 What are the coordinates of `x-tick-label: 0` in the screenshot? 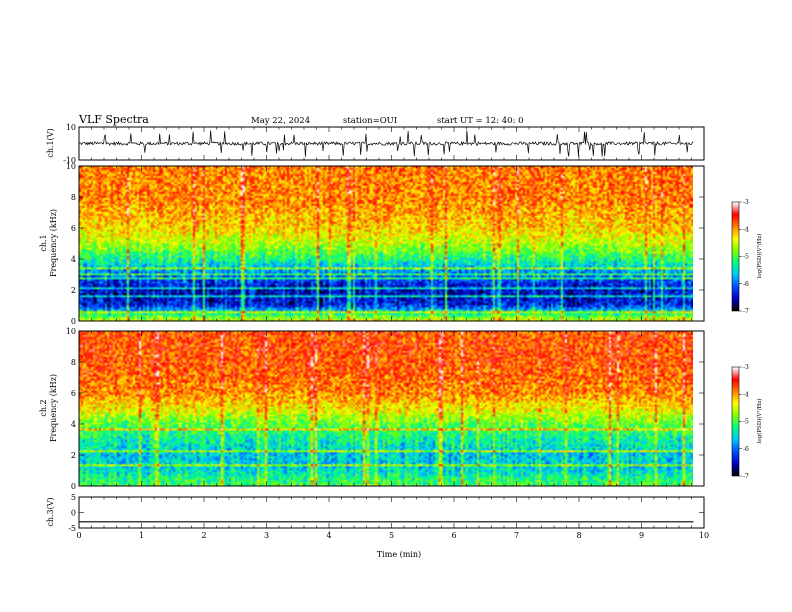 It's located at (78, 535).